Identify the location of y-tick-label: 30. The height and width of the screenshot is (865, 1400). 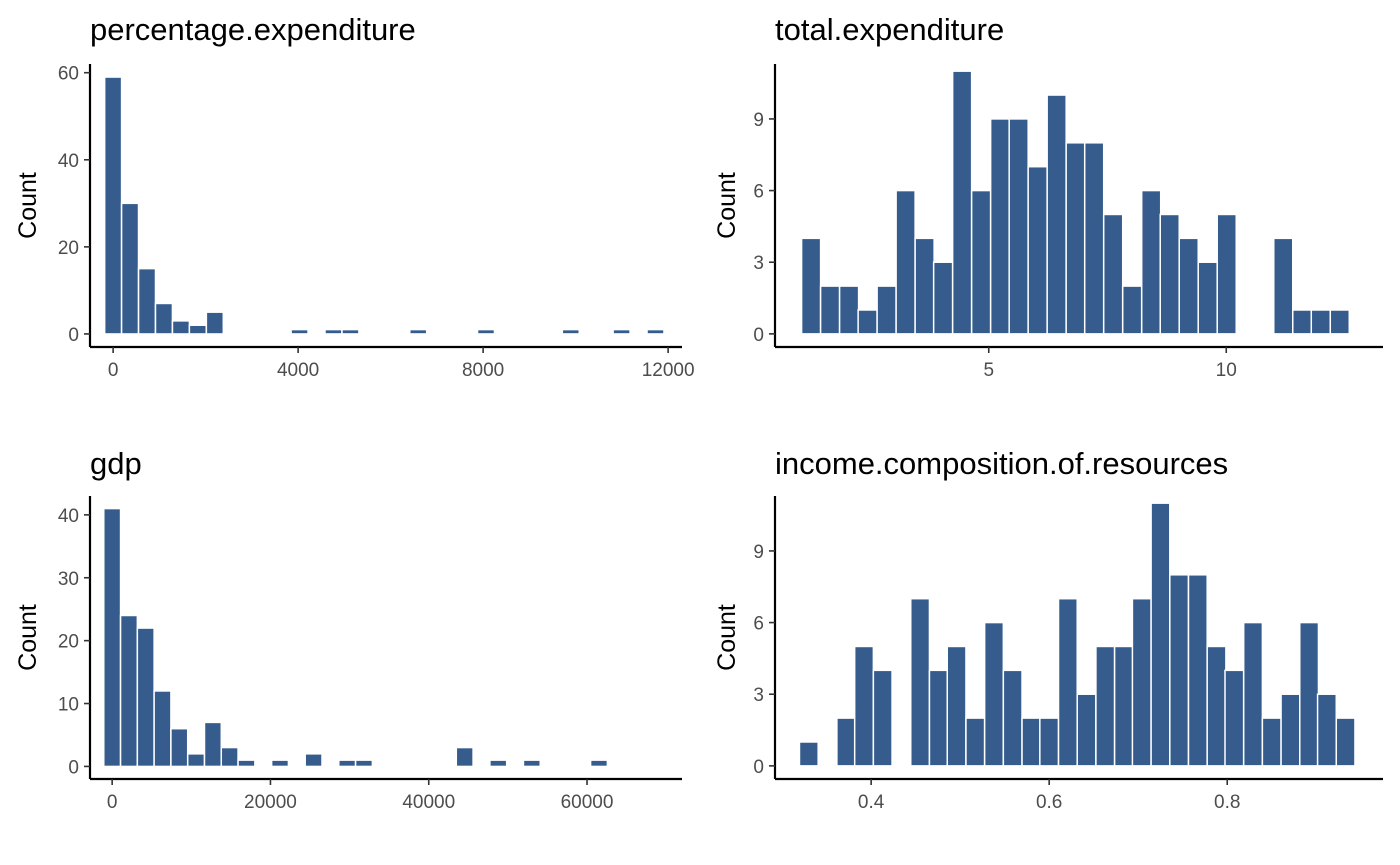
(68, 579).